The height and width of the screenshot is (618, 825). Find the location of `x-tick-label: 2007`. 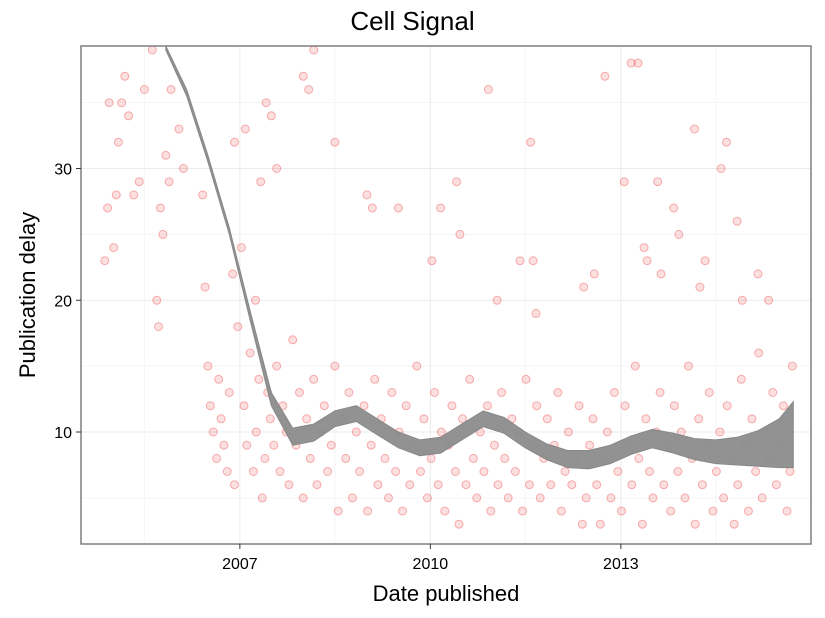

x-tick-label: 2007 is located at coordinates (240, 564).